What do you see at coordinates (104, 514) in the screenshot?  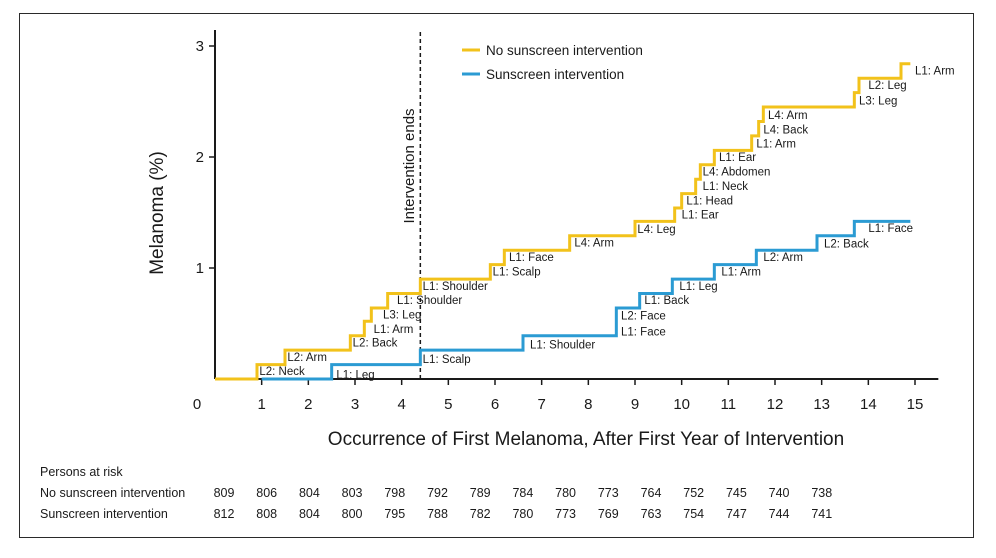 I see `risk-row-label: Sunscreen intervention` at bounding box center [104, 514].